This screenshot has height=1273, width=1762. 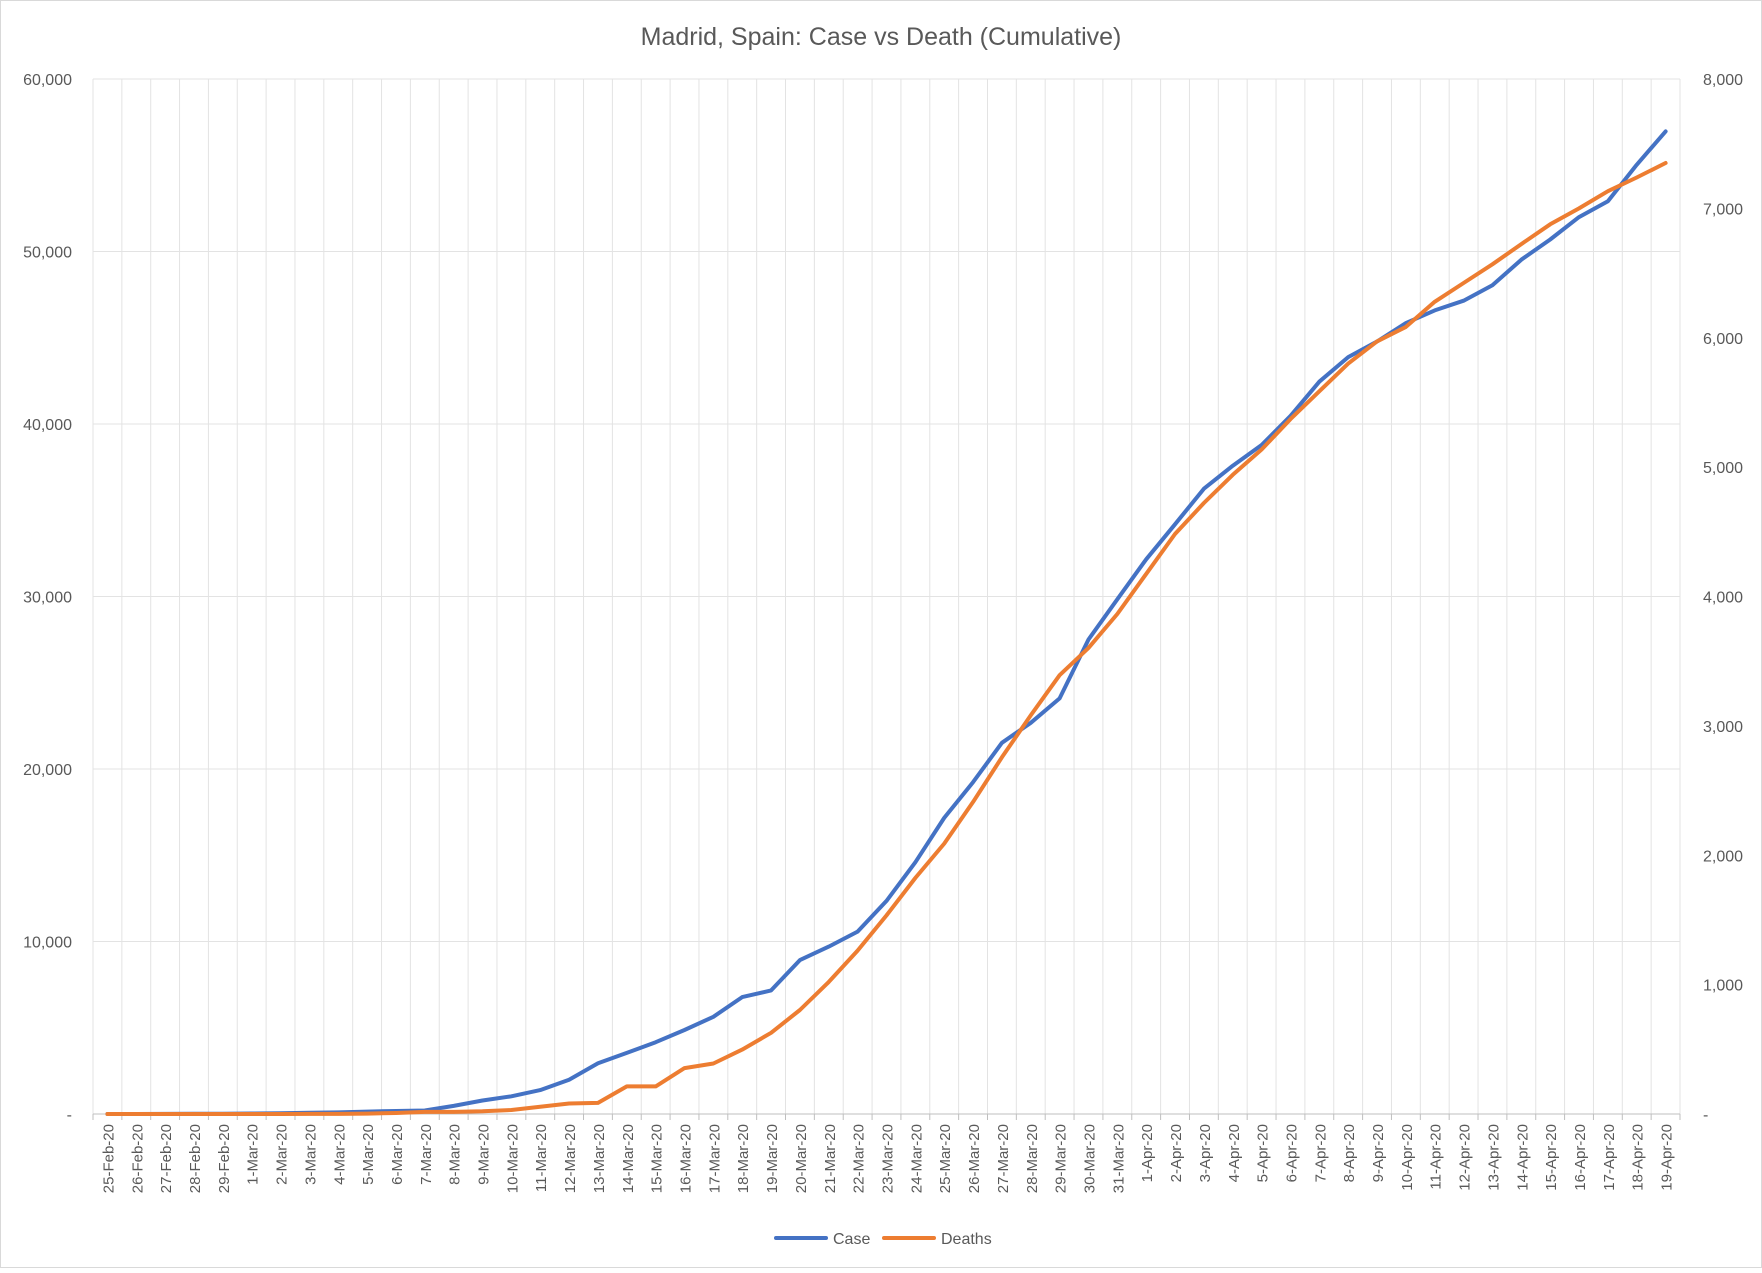 I want to click on right-axis-tick-label: 2,000, so click(x=1723, y=856).